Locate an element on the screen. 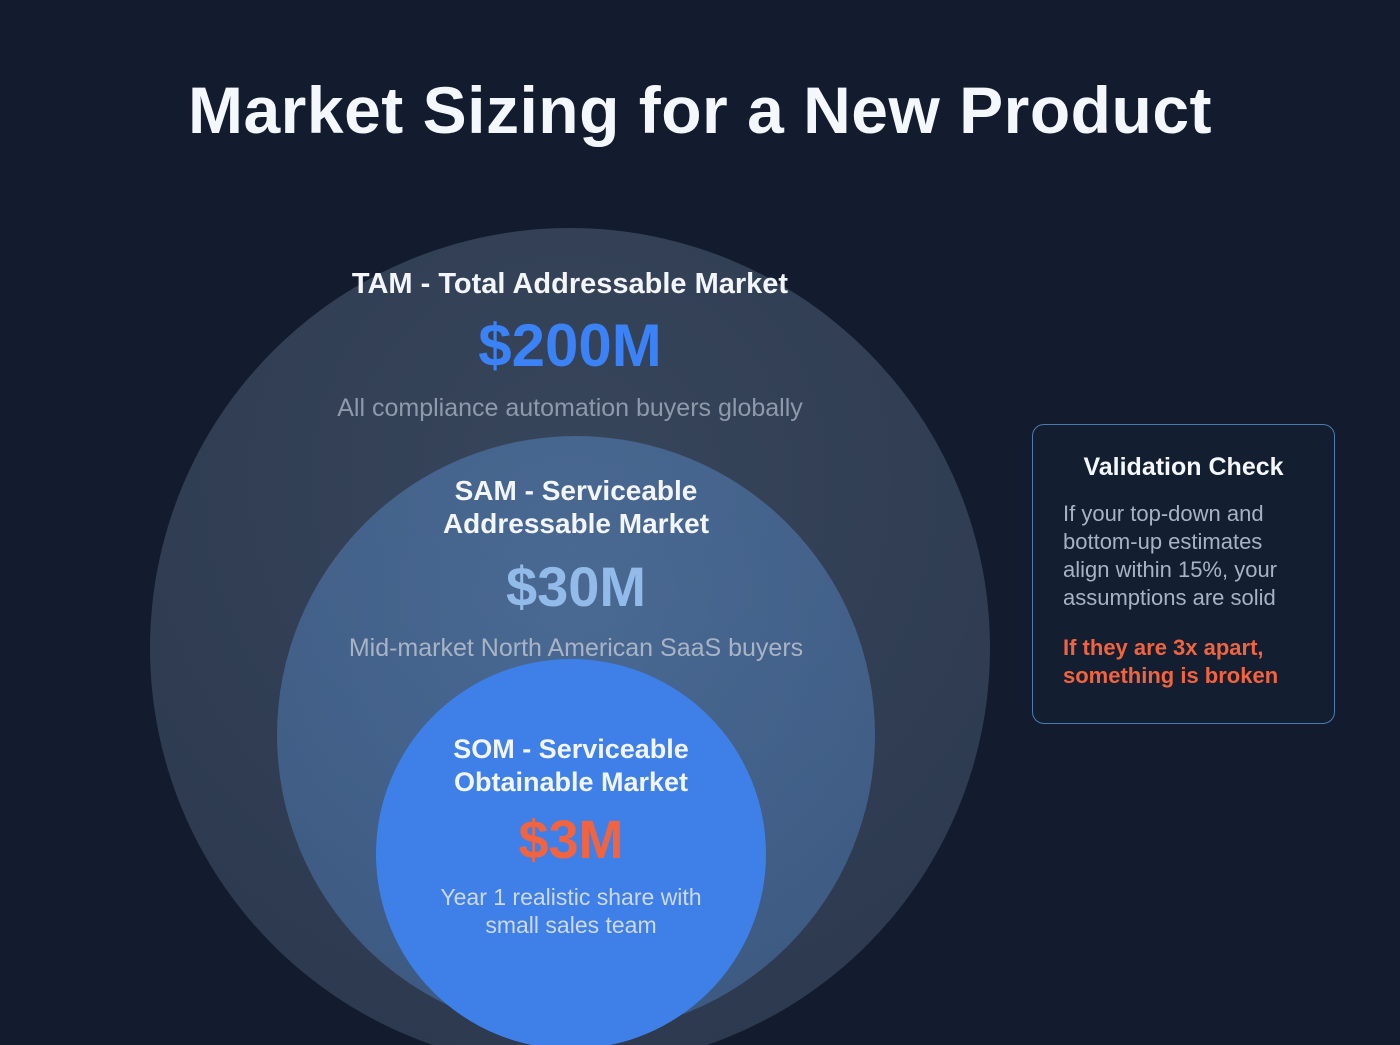 This screenshot has height=1045, width=1400. sam-description: Mid-market North American SaaS buyers is located at coordinates (576, 648).